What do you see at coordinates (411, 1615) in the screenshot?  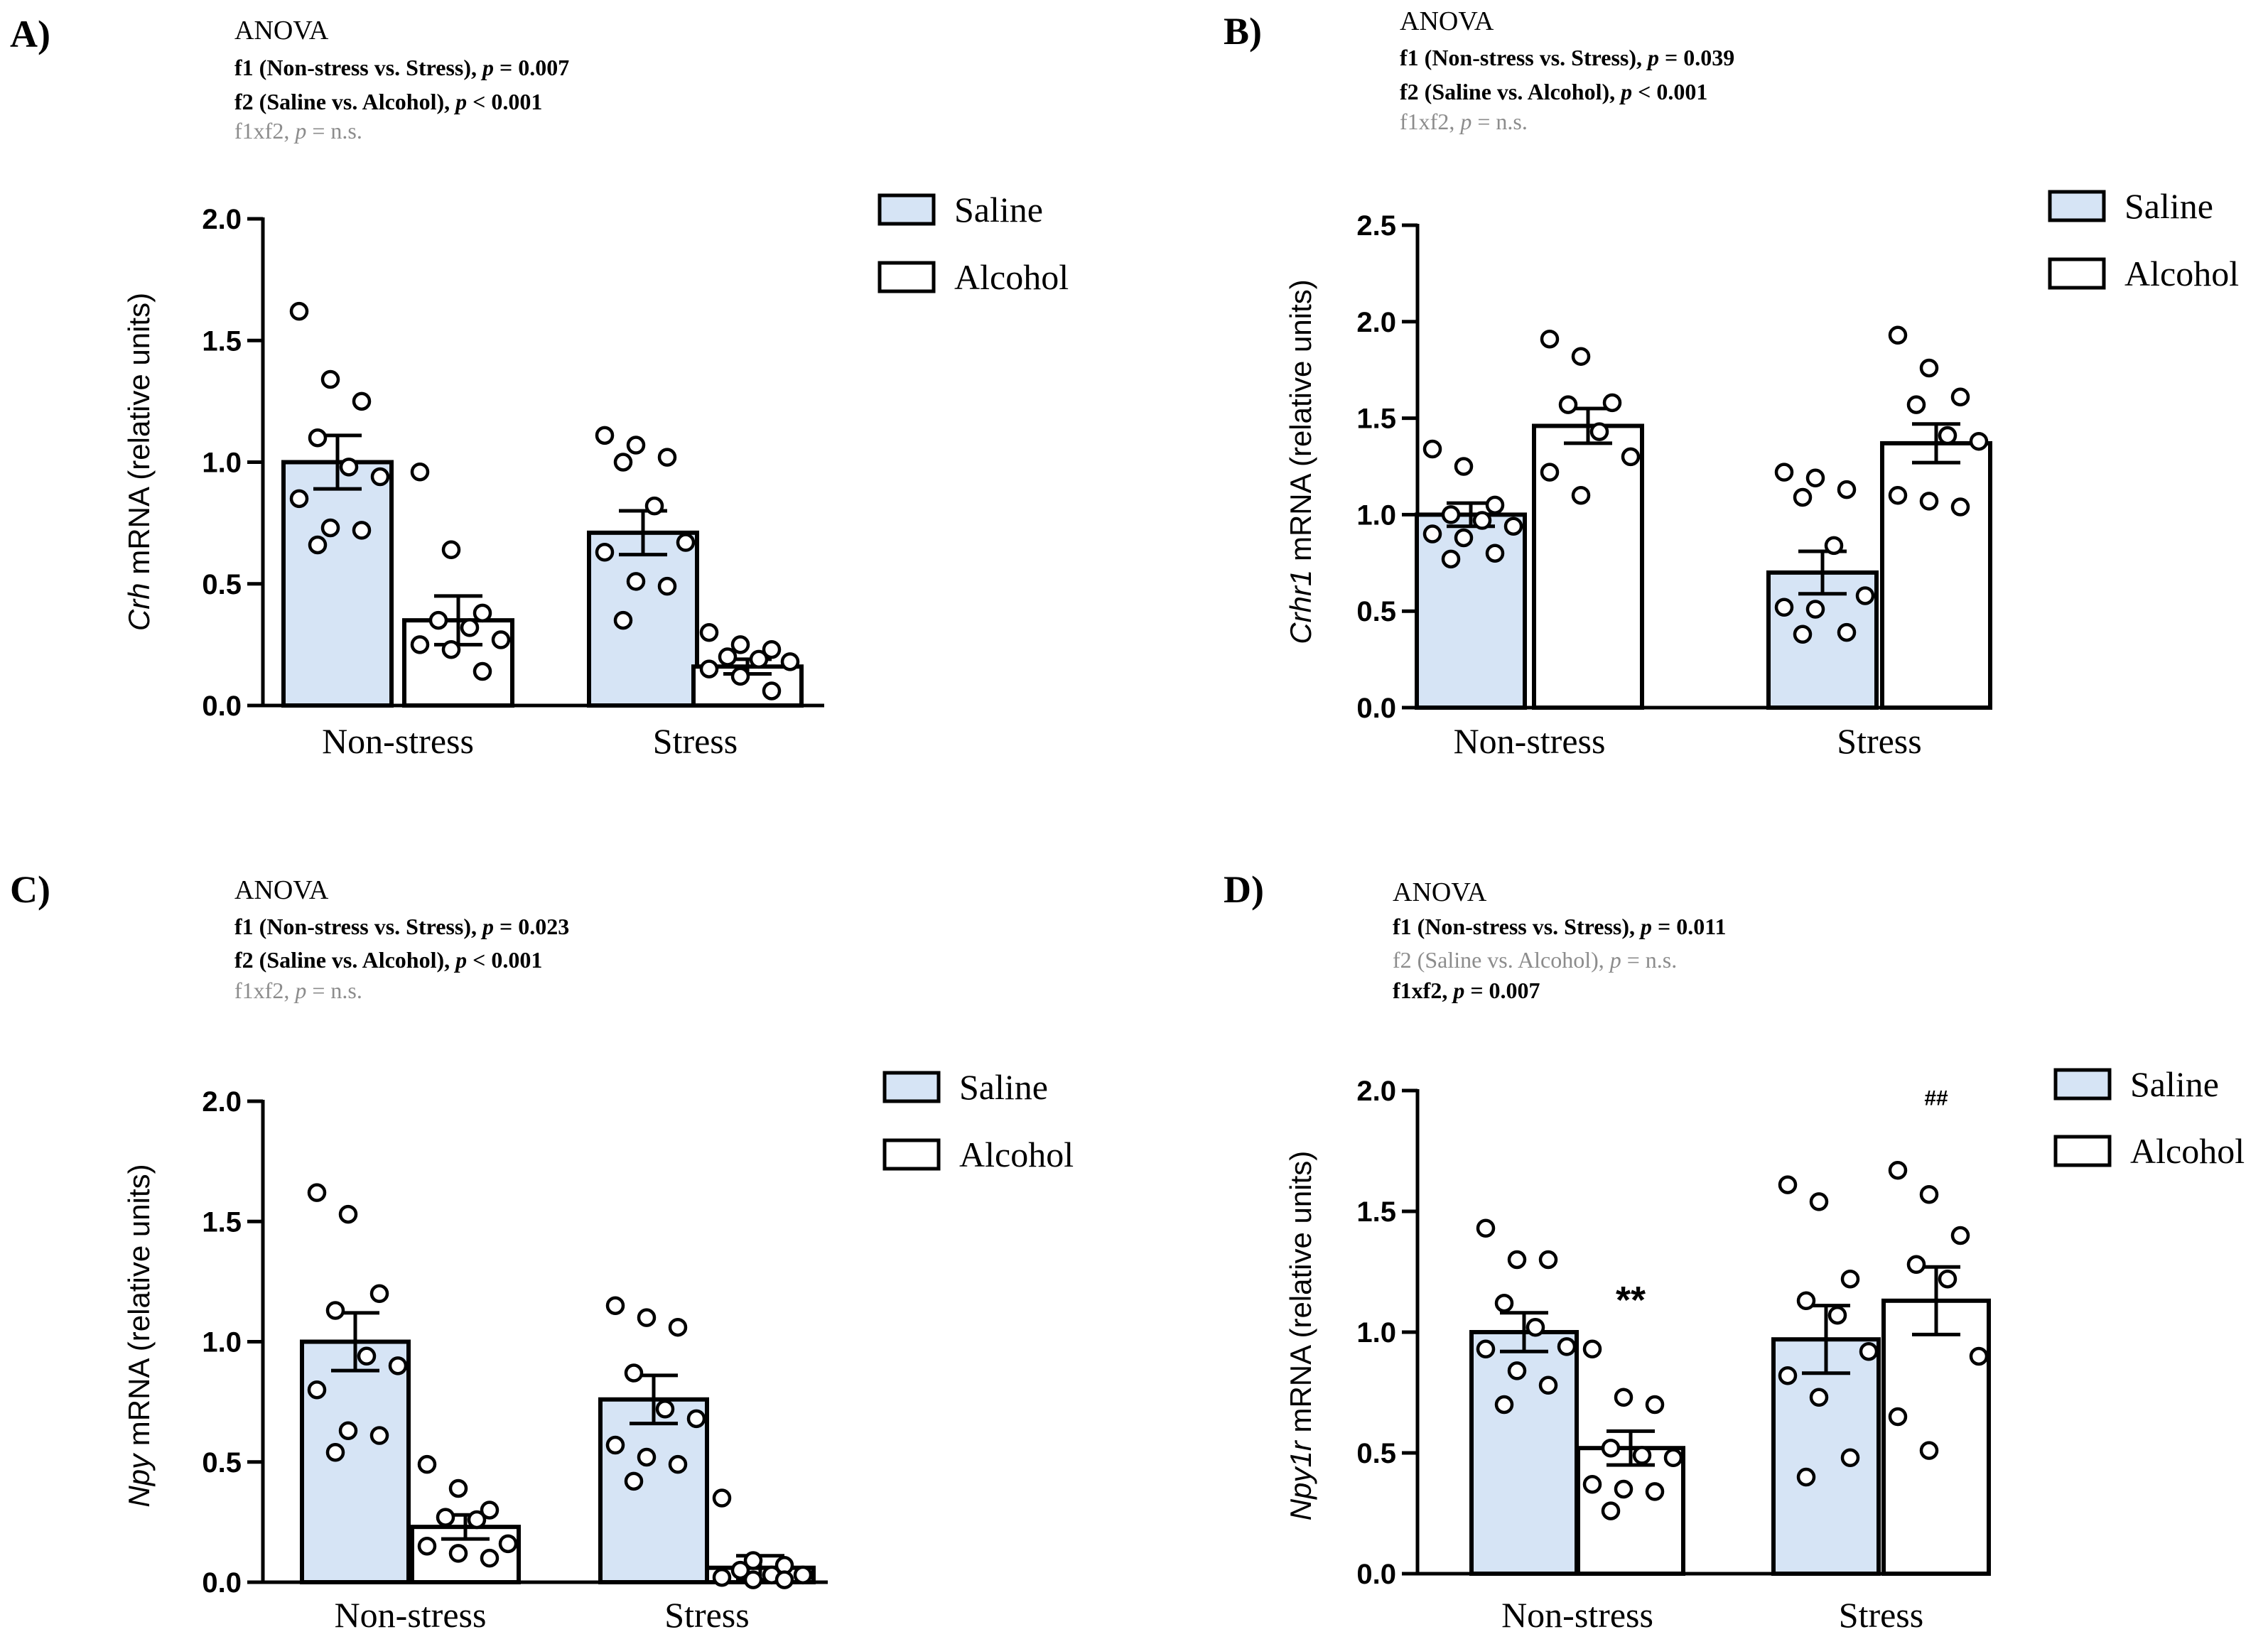 I see `x-category-label: Non-stress` at bounding box center [411, 1615].